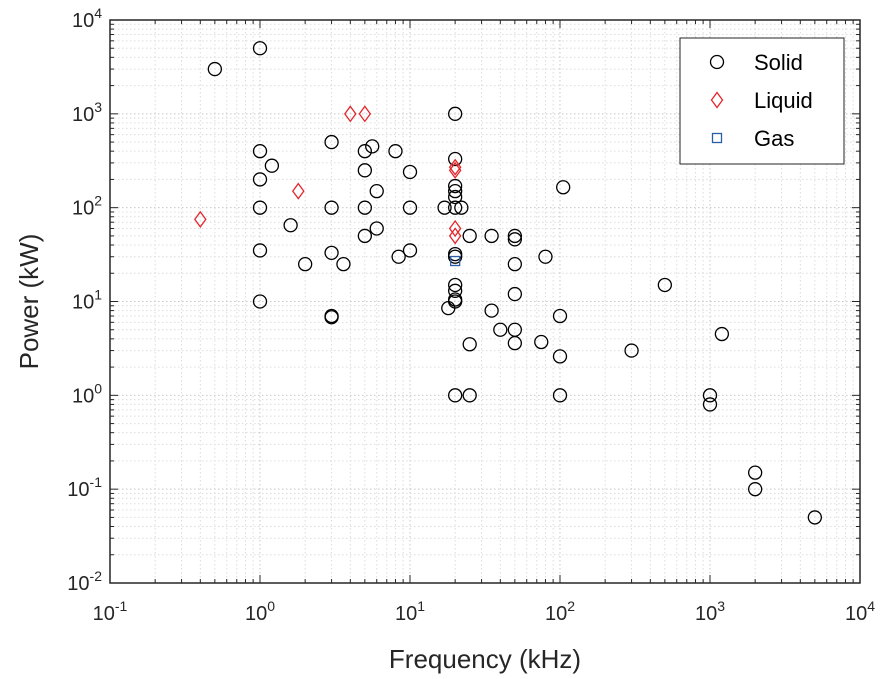 The image size is (882, 679). What do you see at coordinates (778, 62) in the screenshot?
I see `legend-label-solid: Solid` at bounding box center [778, 62].